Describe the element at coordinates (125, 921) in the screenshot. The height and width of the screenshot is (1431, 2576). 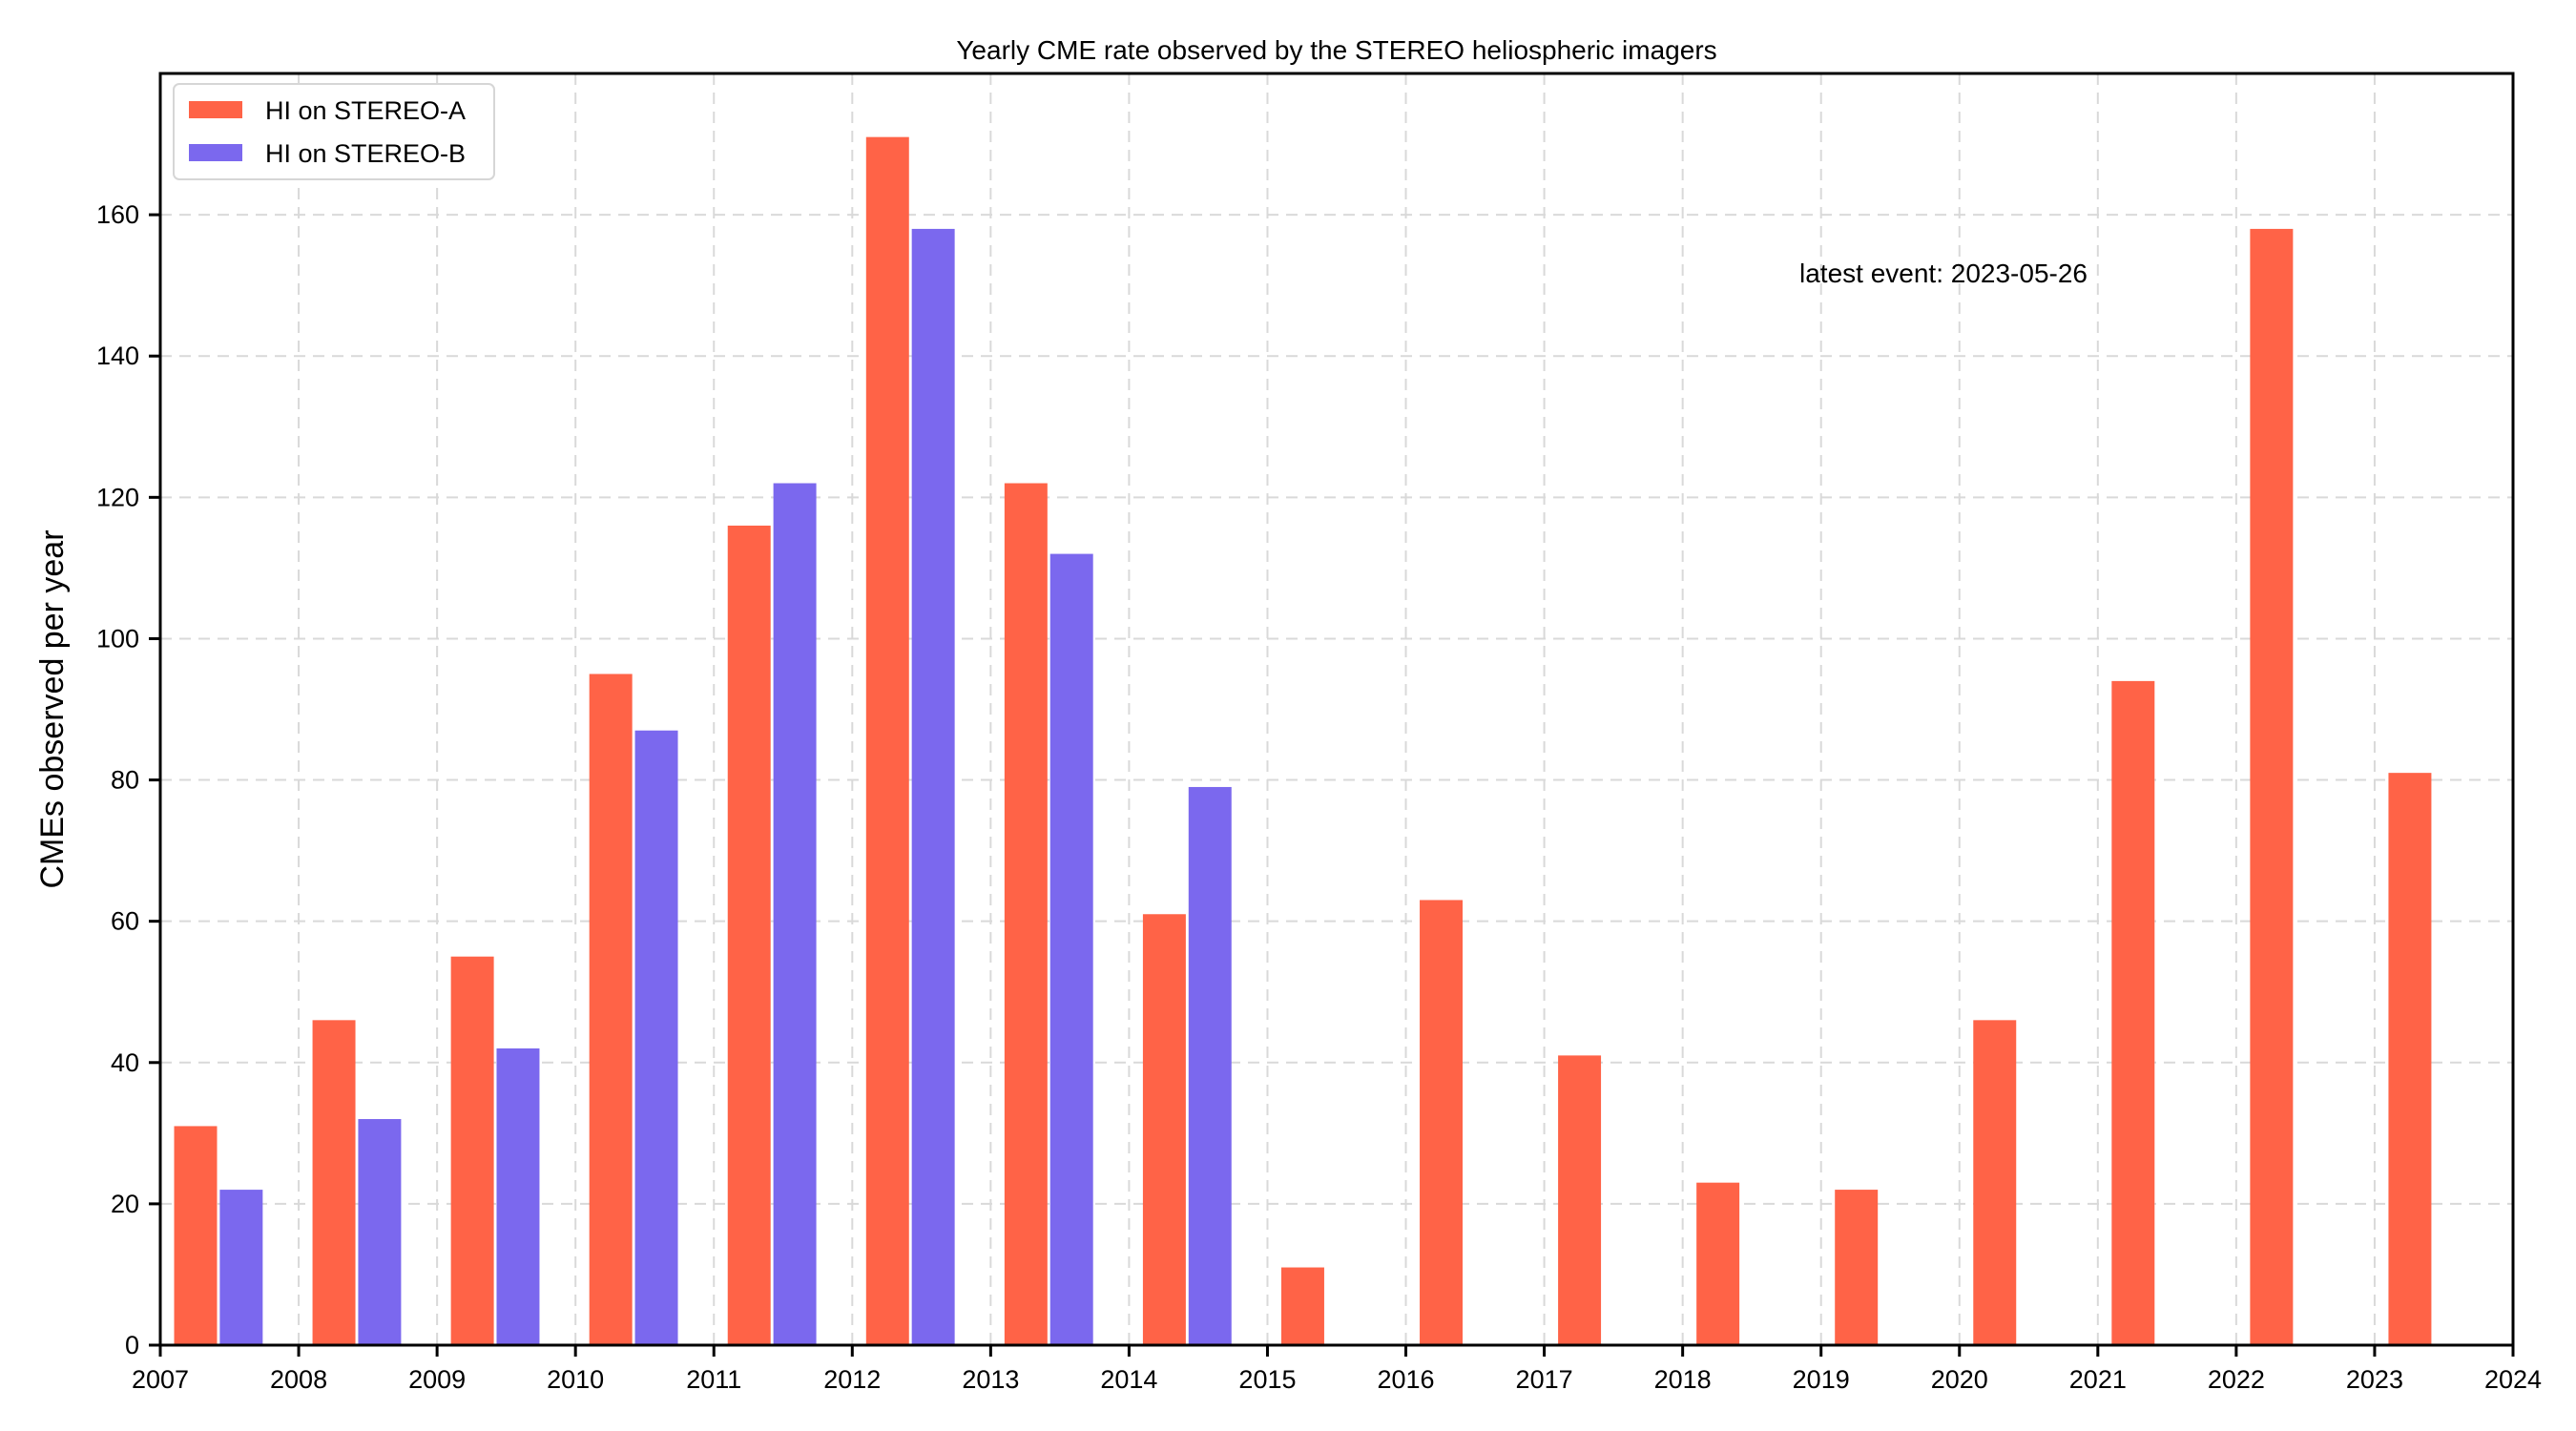
I see `y-tick-label: 60` at that location.